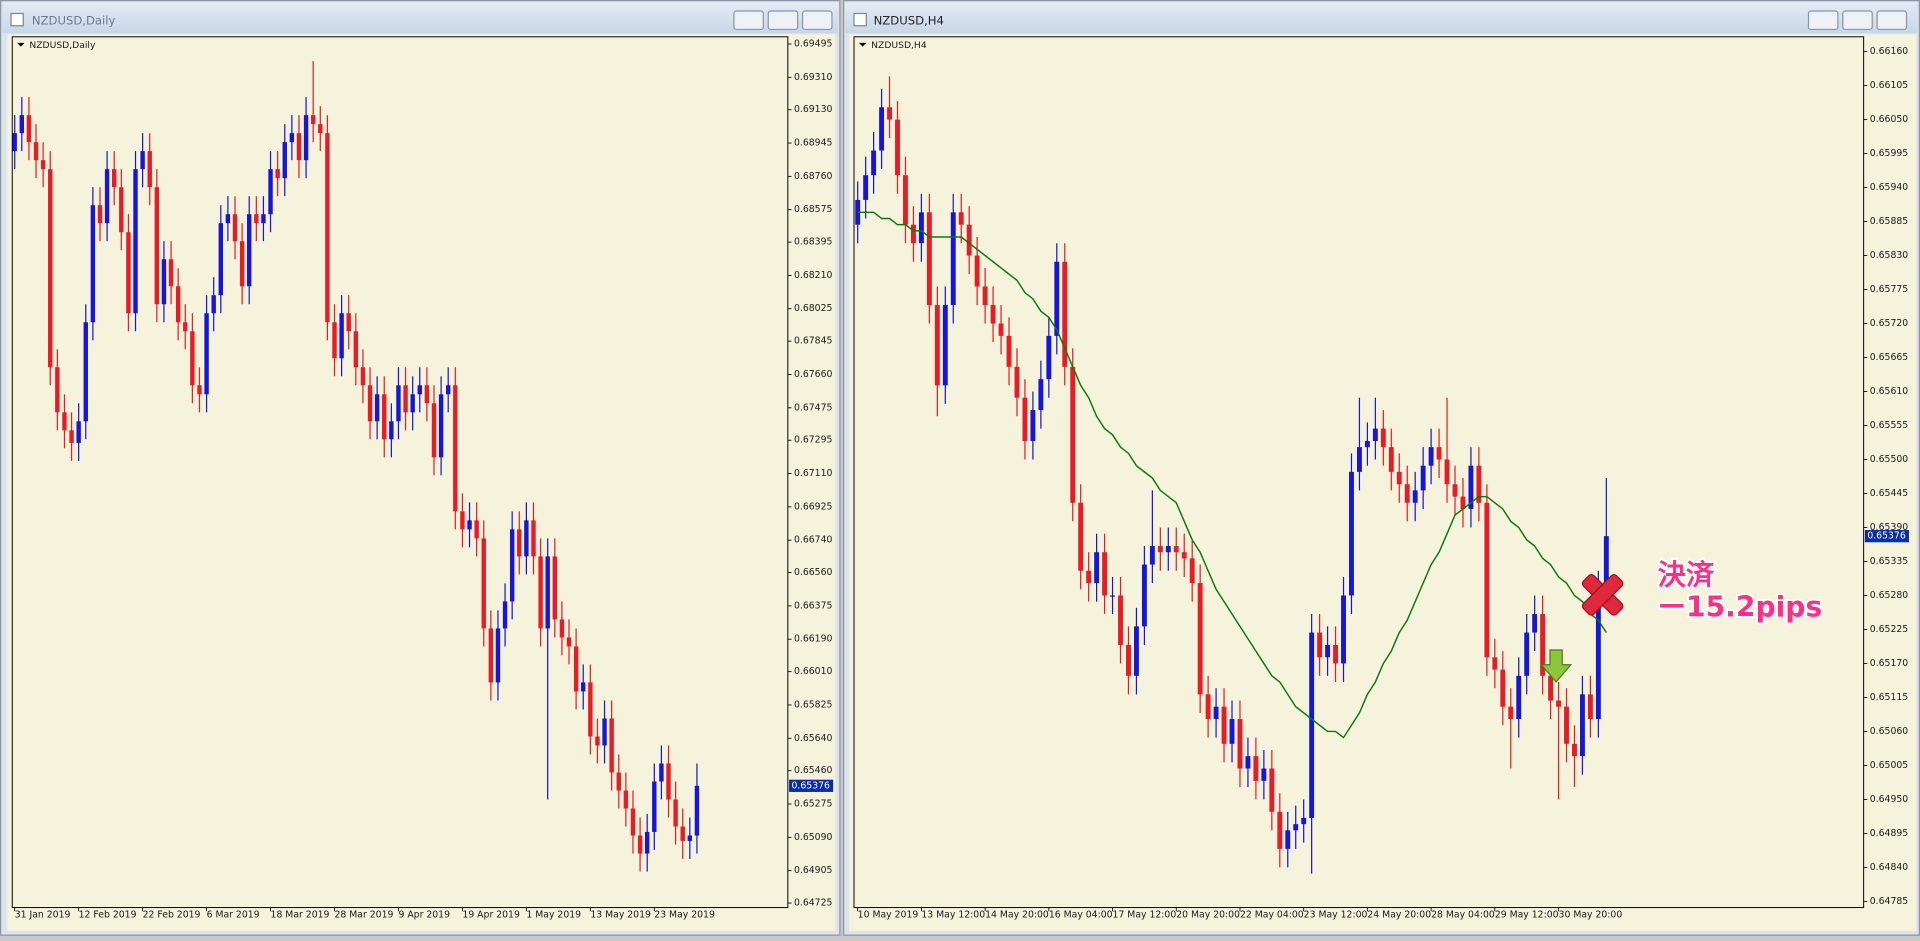  What do you see at coordinates (43, 914) in the screenshot?
I see `x-tick-label: 31 Jan 2019` at bounding box center [43, 914].